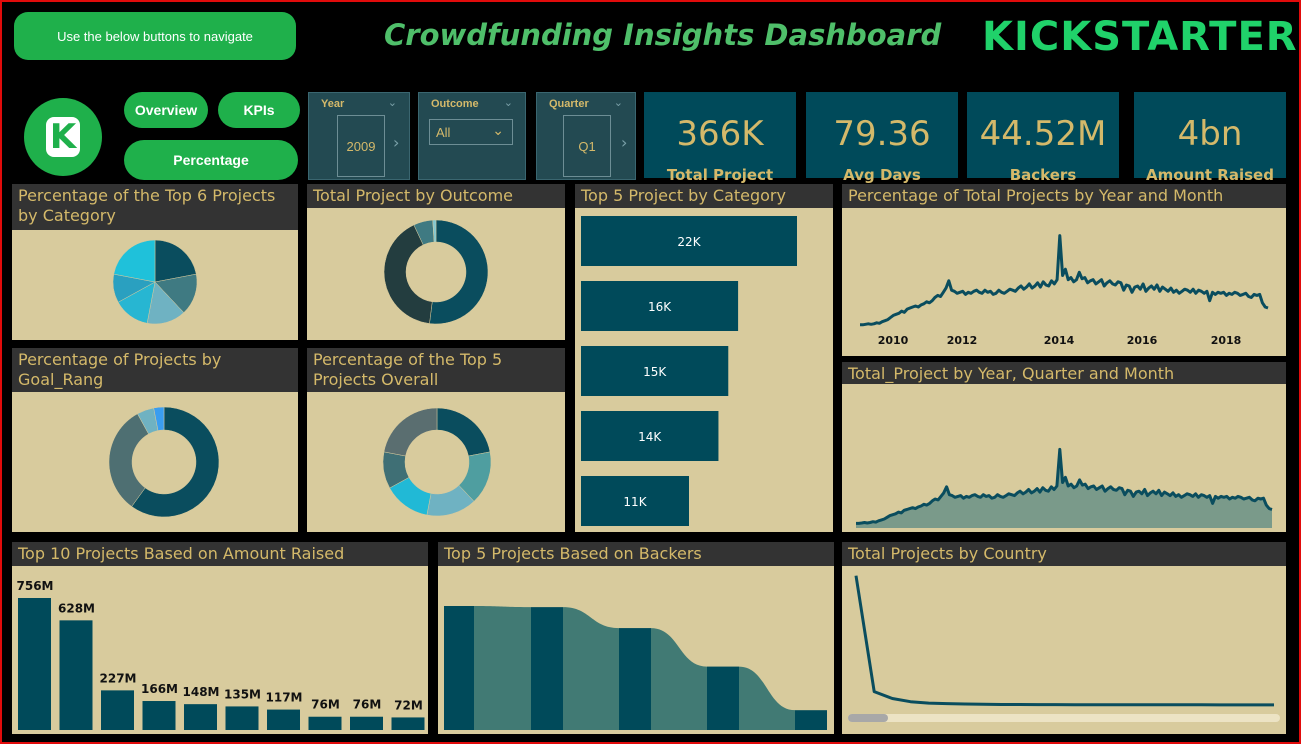  Describe the element at coordinates (408, 705) in the screenshot. I see `column-data-label: 72M` at that location.